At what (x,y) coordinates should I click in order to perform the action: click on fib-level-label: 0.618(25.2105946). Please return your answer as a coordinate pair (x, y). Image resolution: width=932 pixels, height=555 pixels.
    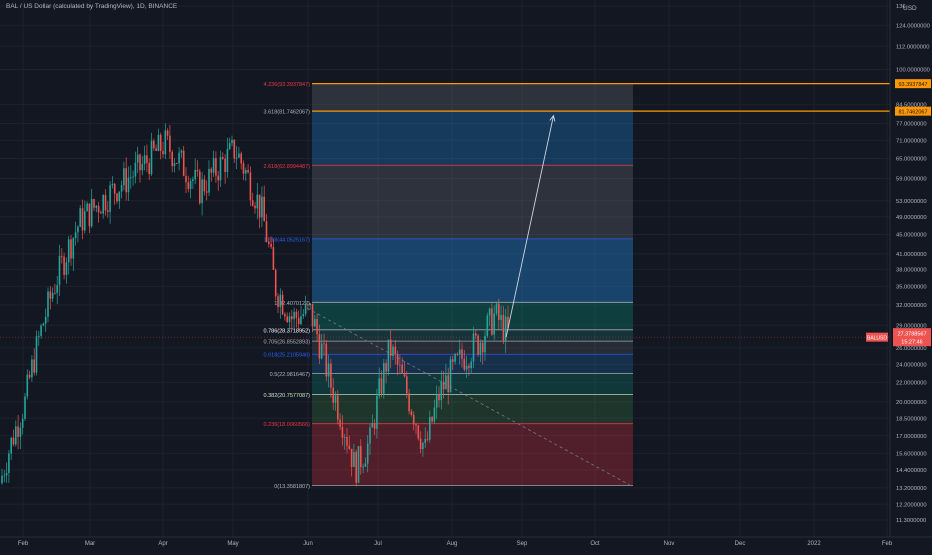
    Looking at the image, I should click on (287, 356).